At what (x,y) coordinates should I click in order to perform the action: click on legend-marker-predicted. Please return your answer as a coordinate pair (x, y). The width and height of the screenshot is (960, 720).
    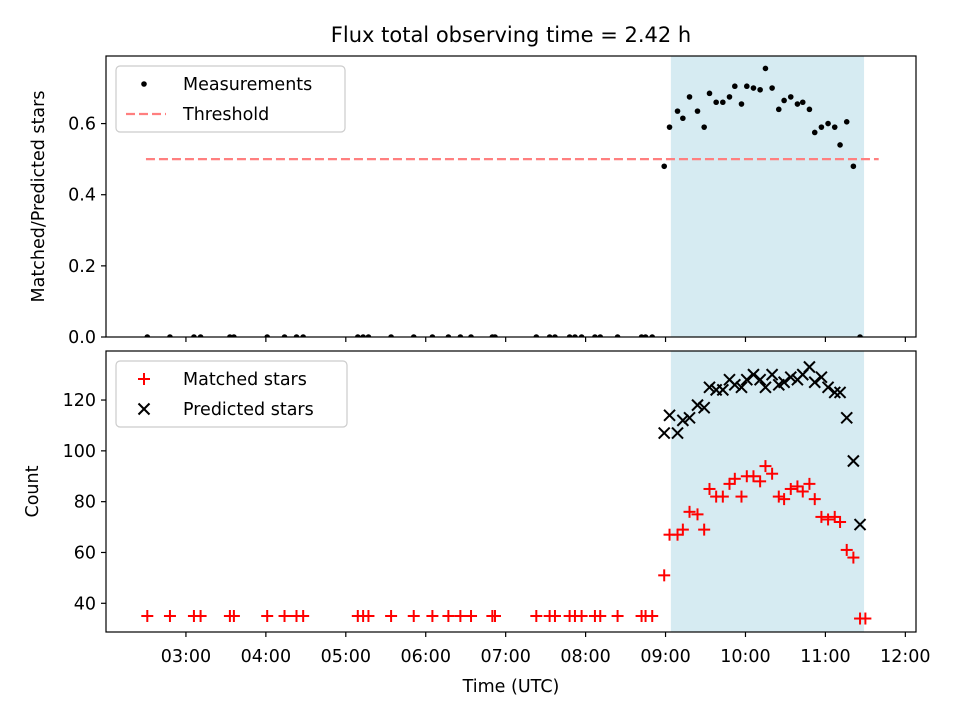
    Looking at the image, I should click on (144, 409).